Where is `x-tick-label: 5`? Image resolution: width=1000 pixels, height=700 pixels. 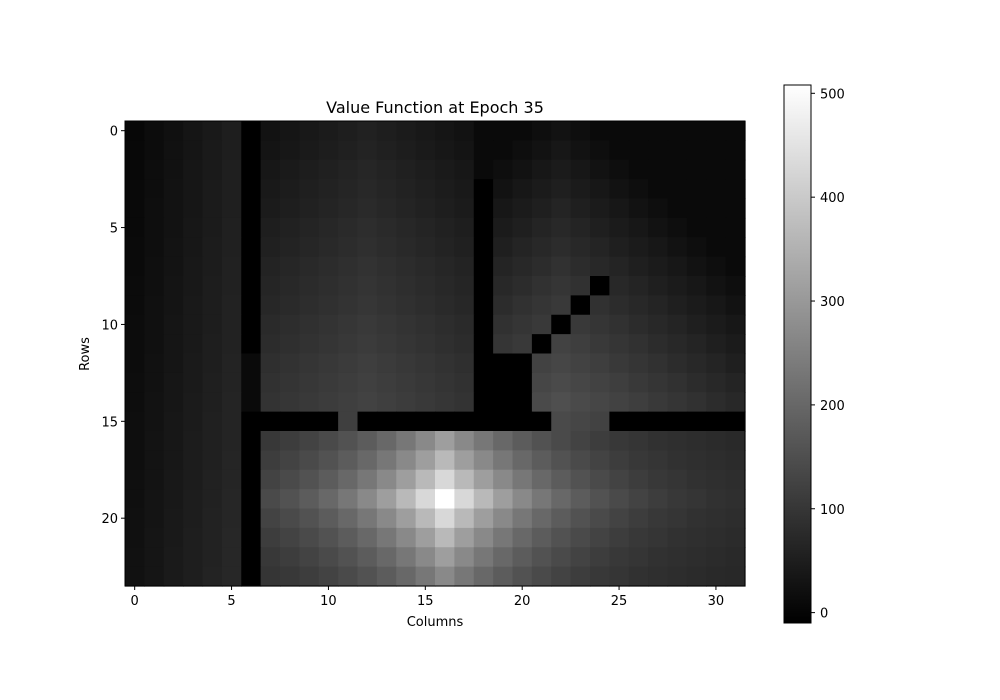 x-tick-label: 5 is located at coordinates (231, 601).